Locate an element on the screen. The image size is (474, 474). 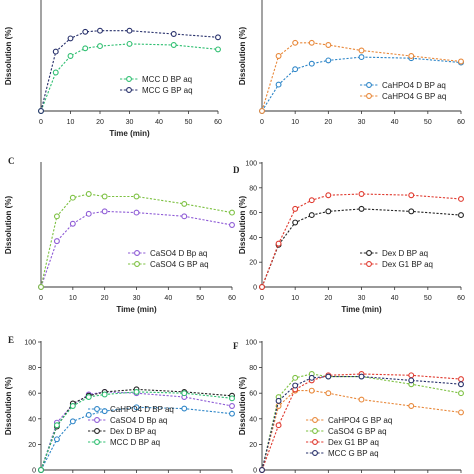
panel-label: D is located at coordinates (236, 170).